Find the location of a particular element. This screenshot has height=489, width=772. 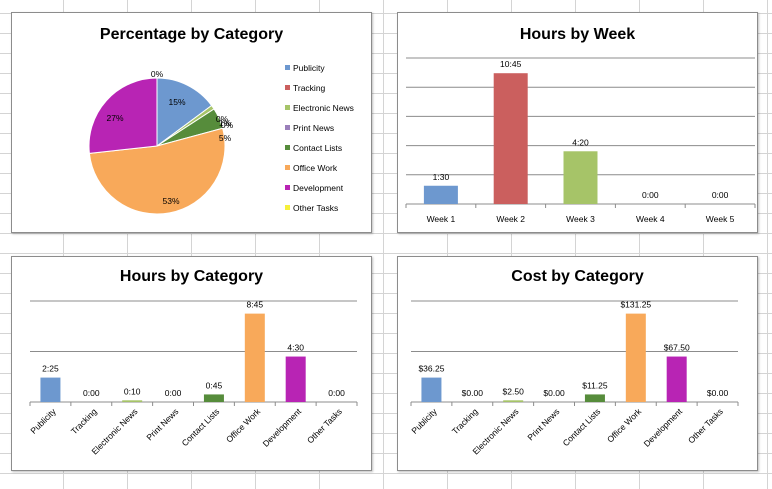

x-tick-label: Week 4 is located at coordinates (650, 219).